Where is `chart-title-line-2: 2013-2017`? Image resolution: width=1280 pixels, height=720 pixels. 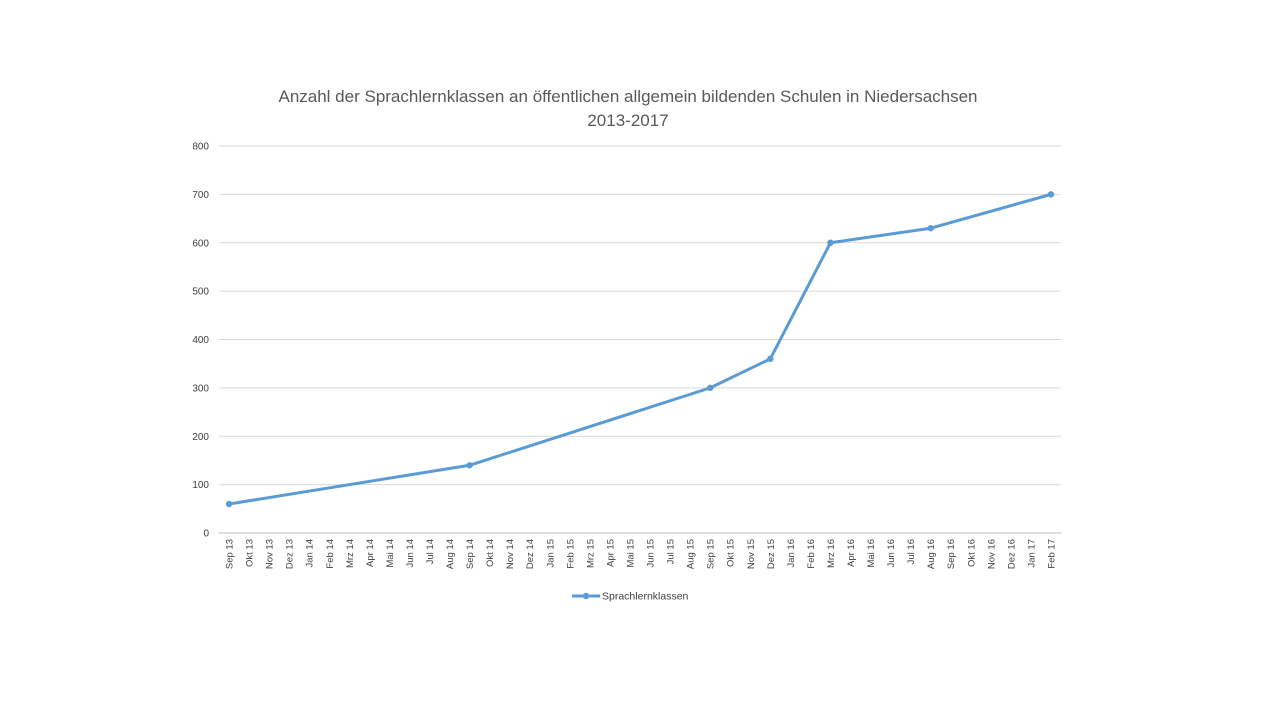 chart-title-line-2: 2013-2017 is located at coordinates (627, 120).